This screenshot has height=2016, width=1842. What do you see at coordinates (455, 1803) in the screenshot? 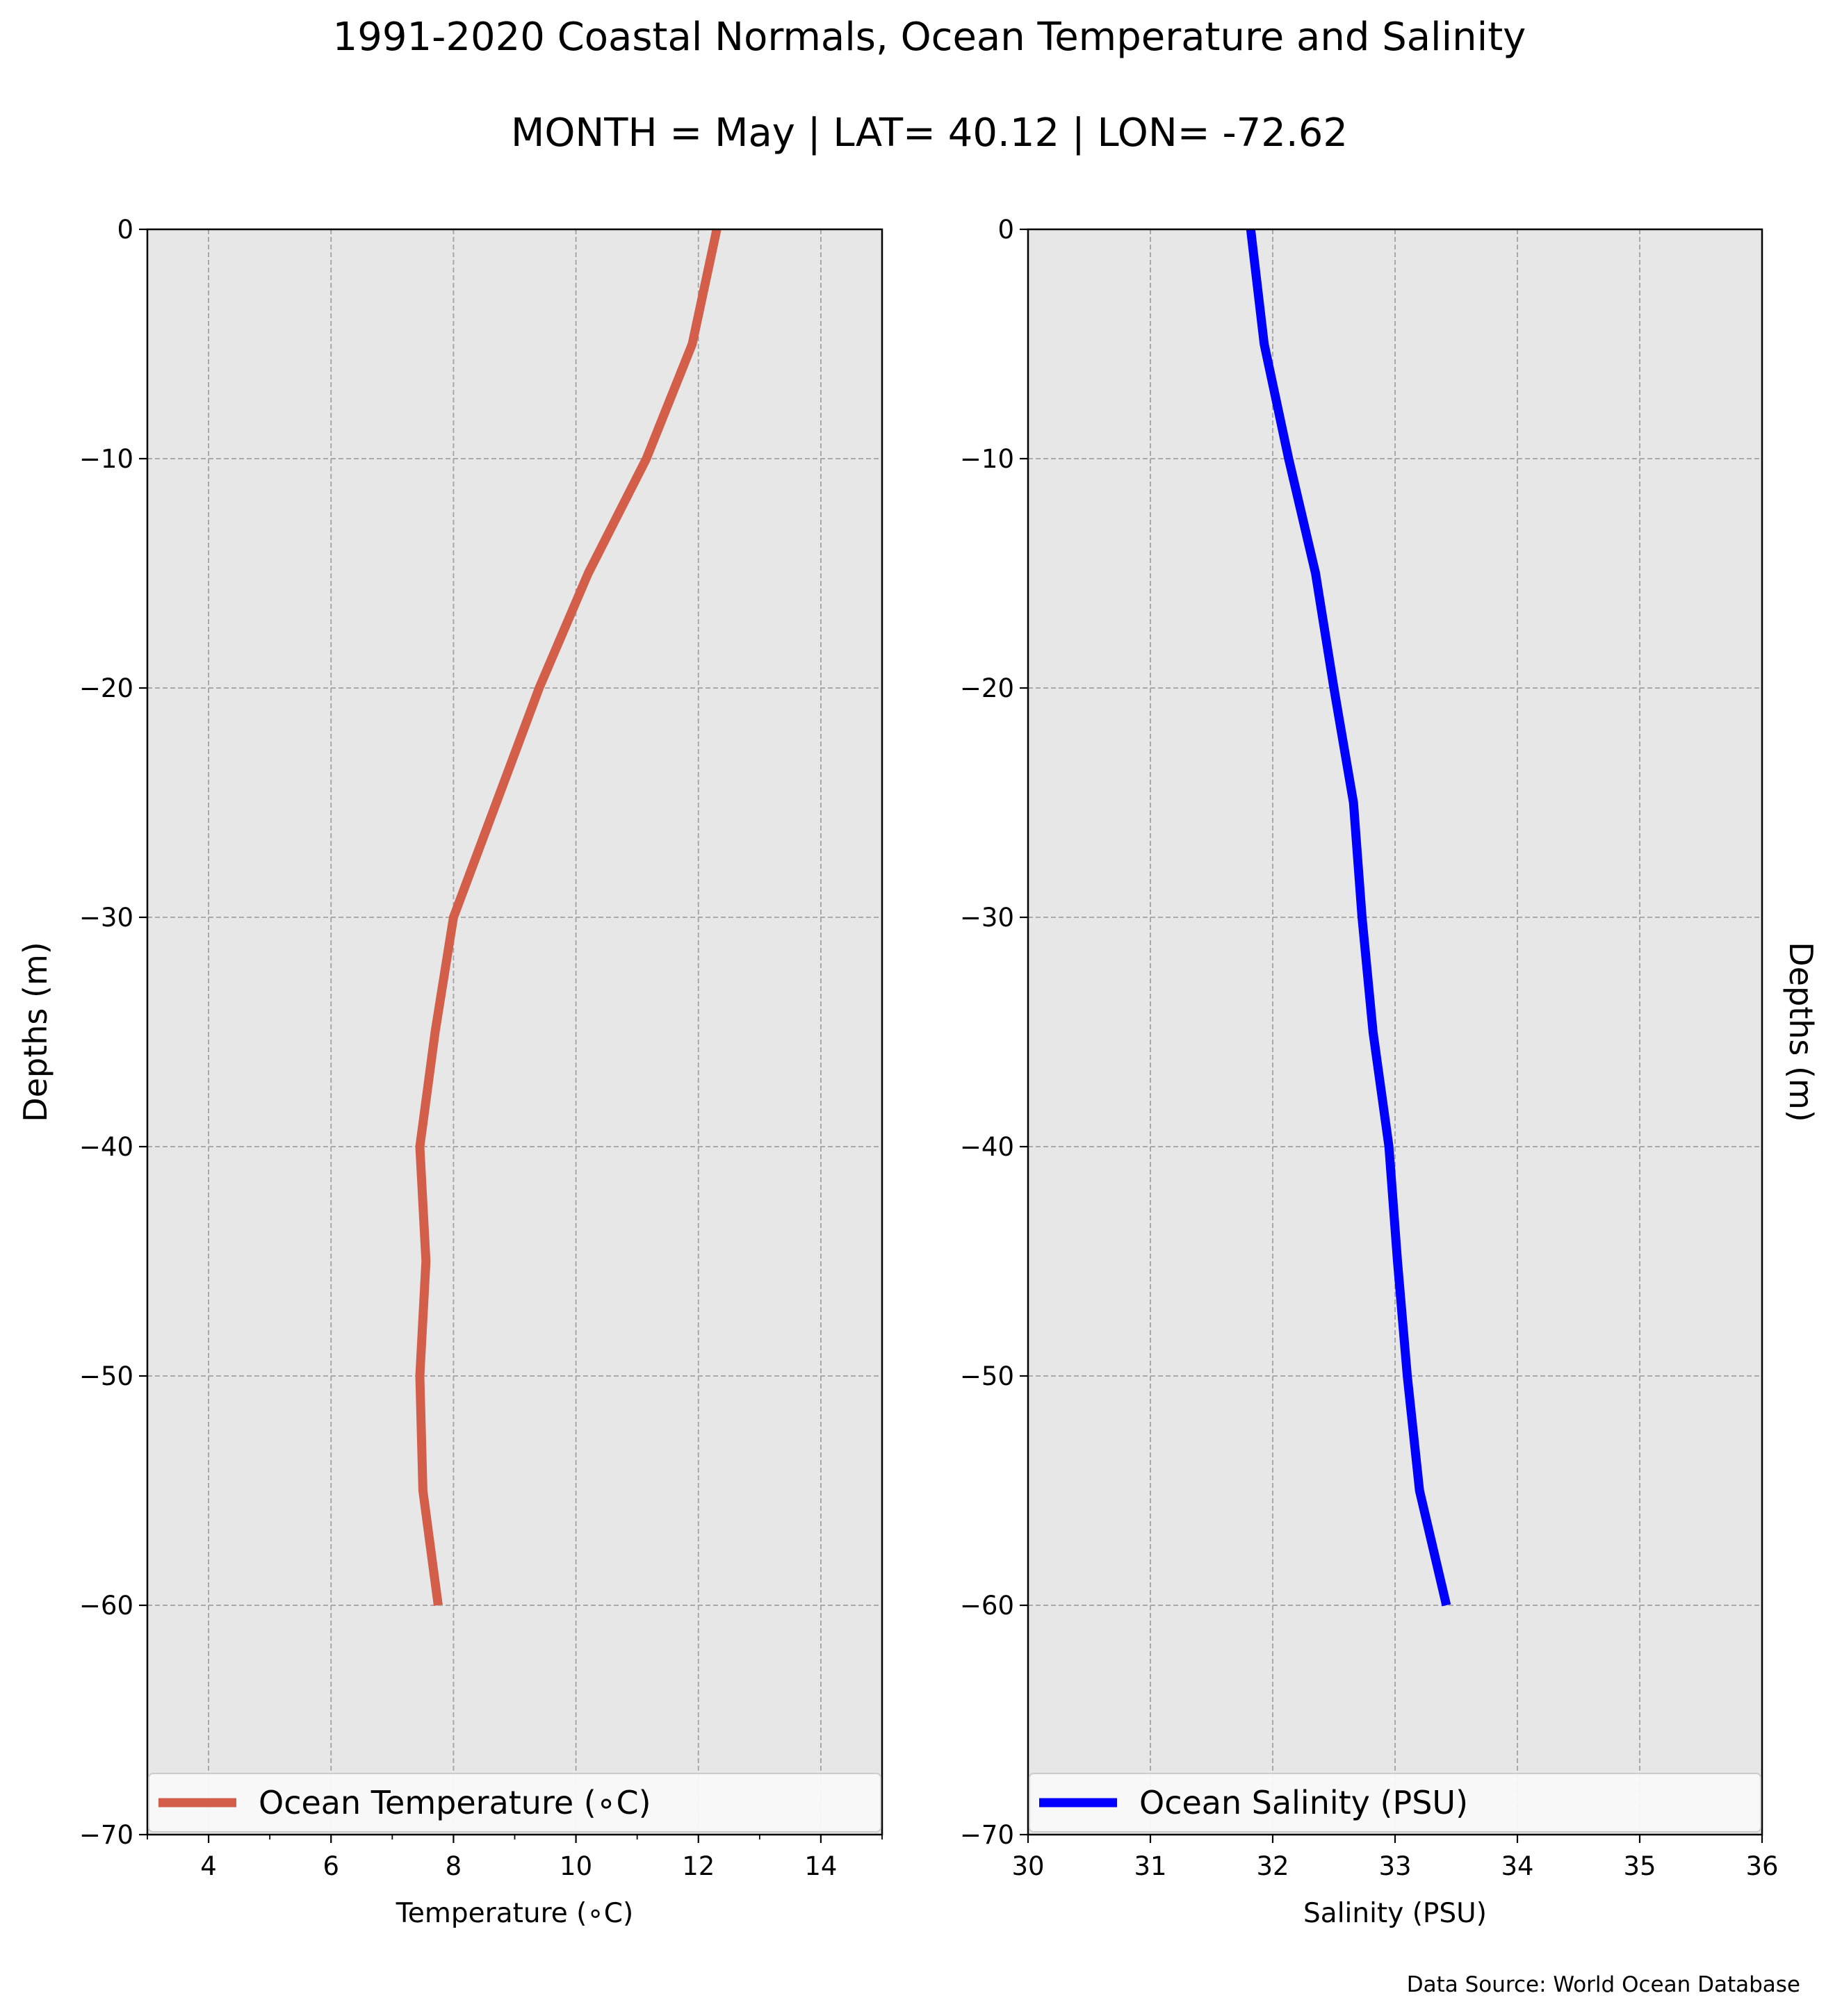
I see `temp-legend-label: Ocean Temperature (∘C)` at bounding box center [455, 1803].